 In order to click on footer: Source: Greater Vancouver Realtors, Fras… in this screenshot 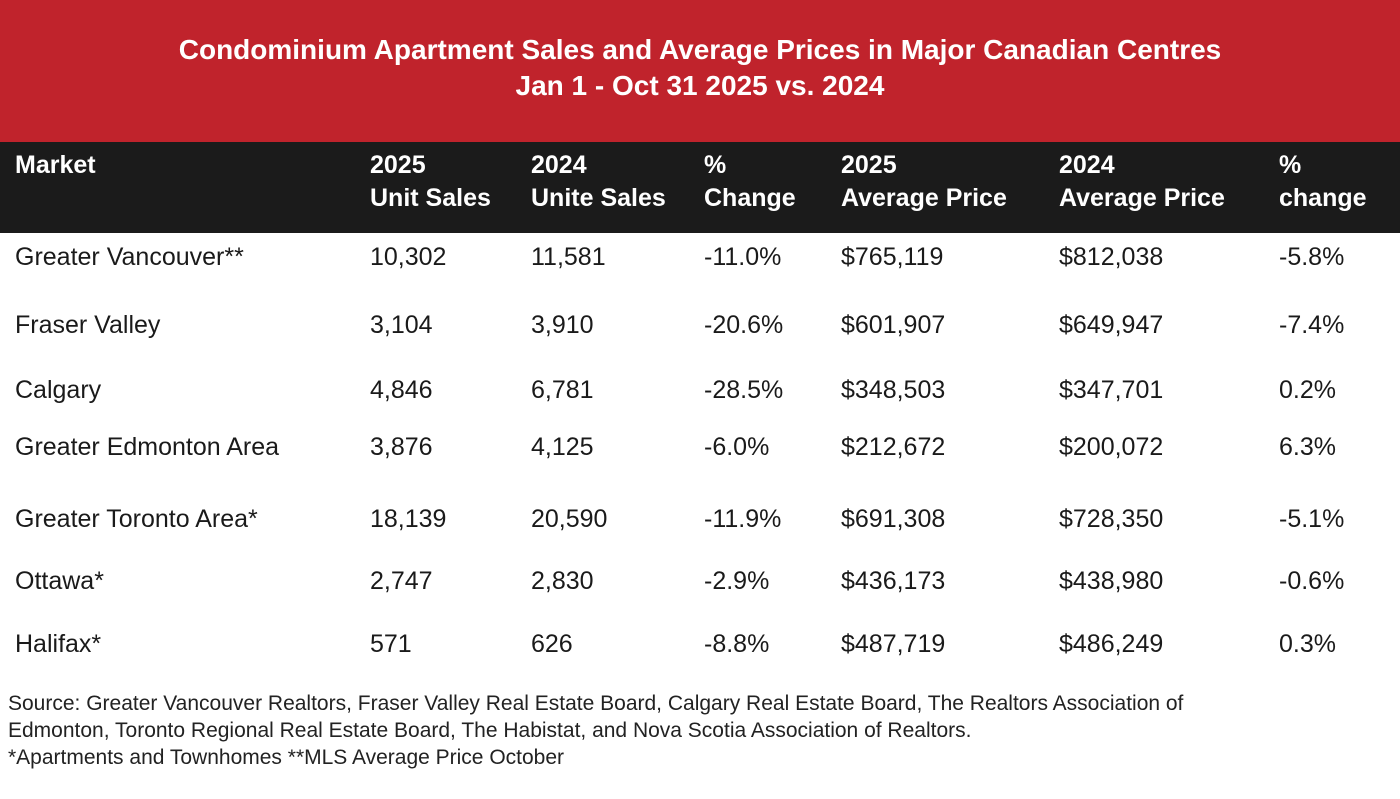, I will do `click(703, 730)`.